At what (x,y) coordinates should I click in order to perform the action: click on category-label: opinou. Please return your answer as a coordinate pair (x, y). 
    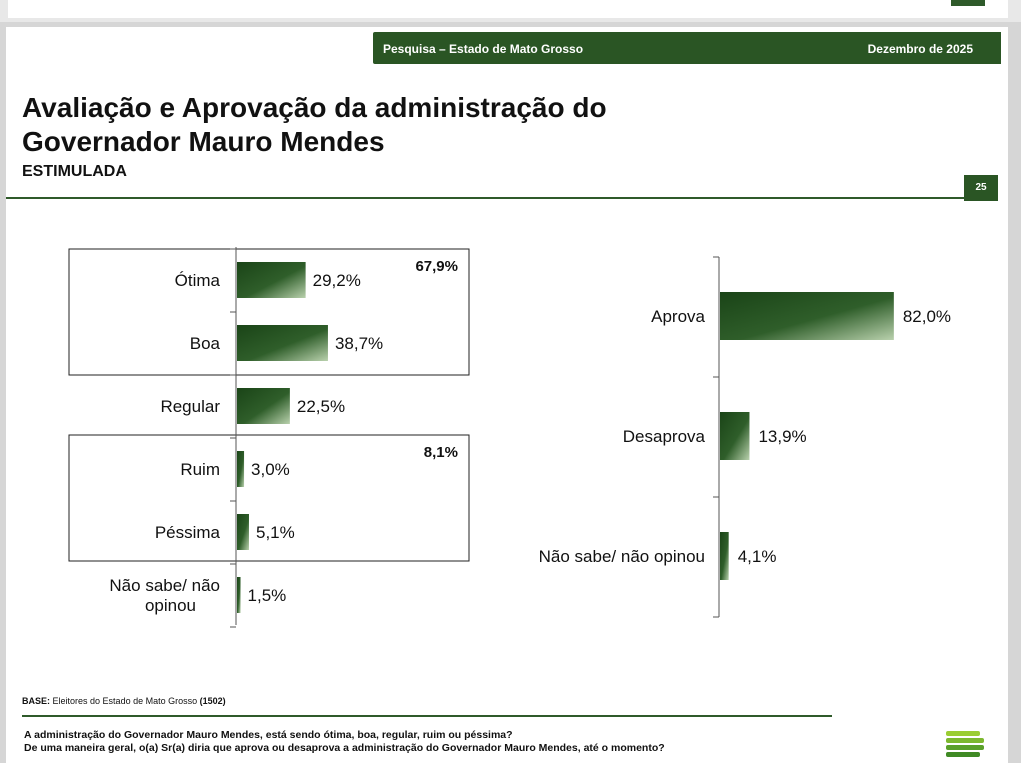
    Looking at the image, I should click on (170, 605).